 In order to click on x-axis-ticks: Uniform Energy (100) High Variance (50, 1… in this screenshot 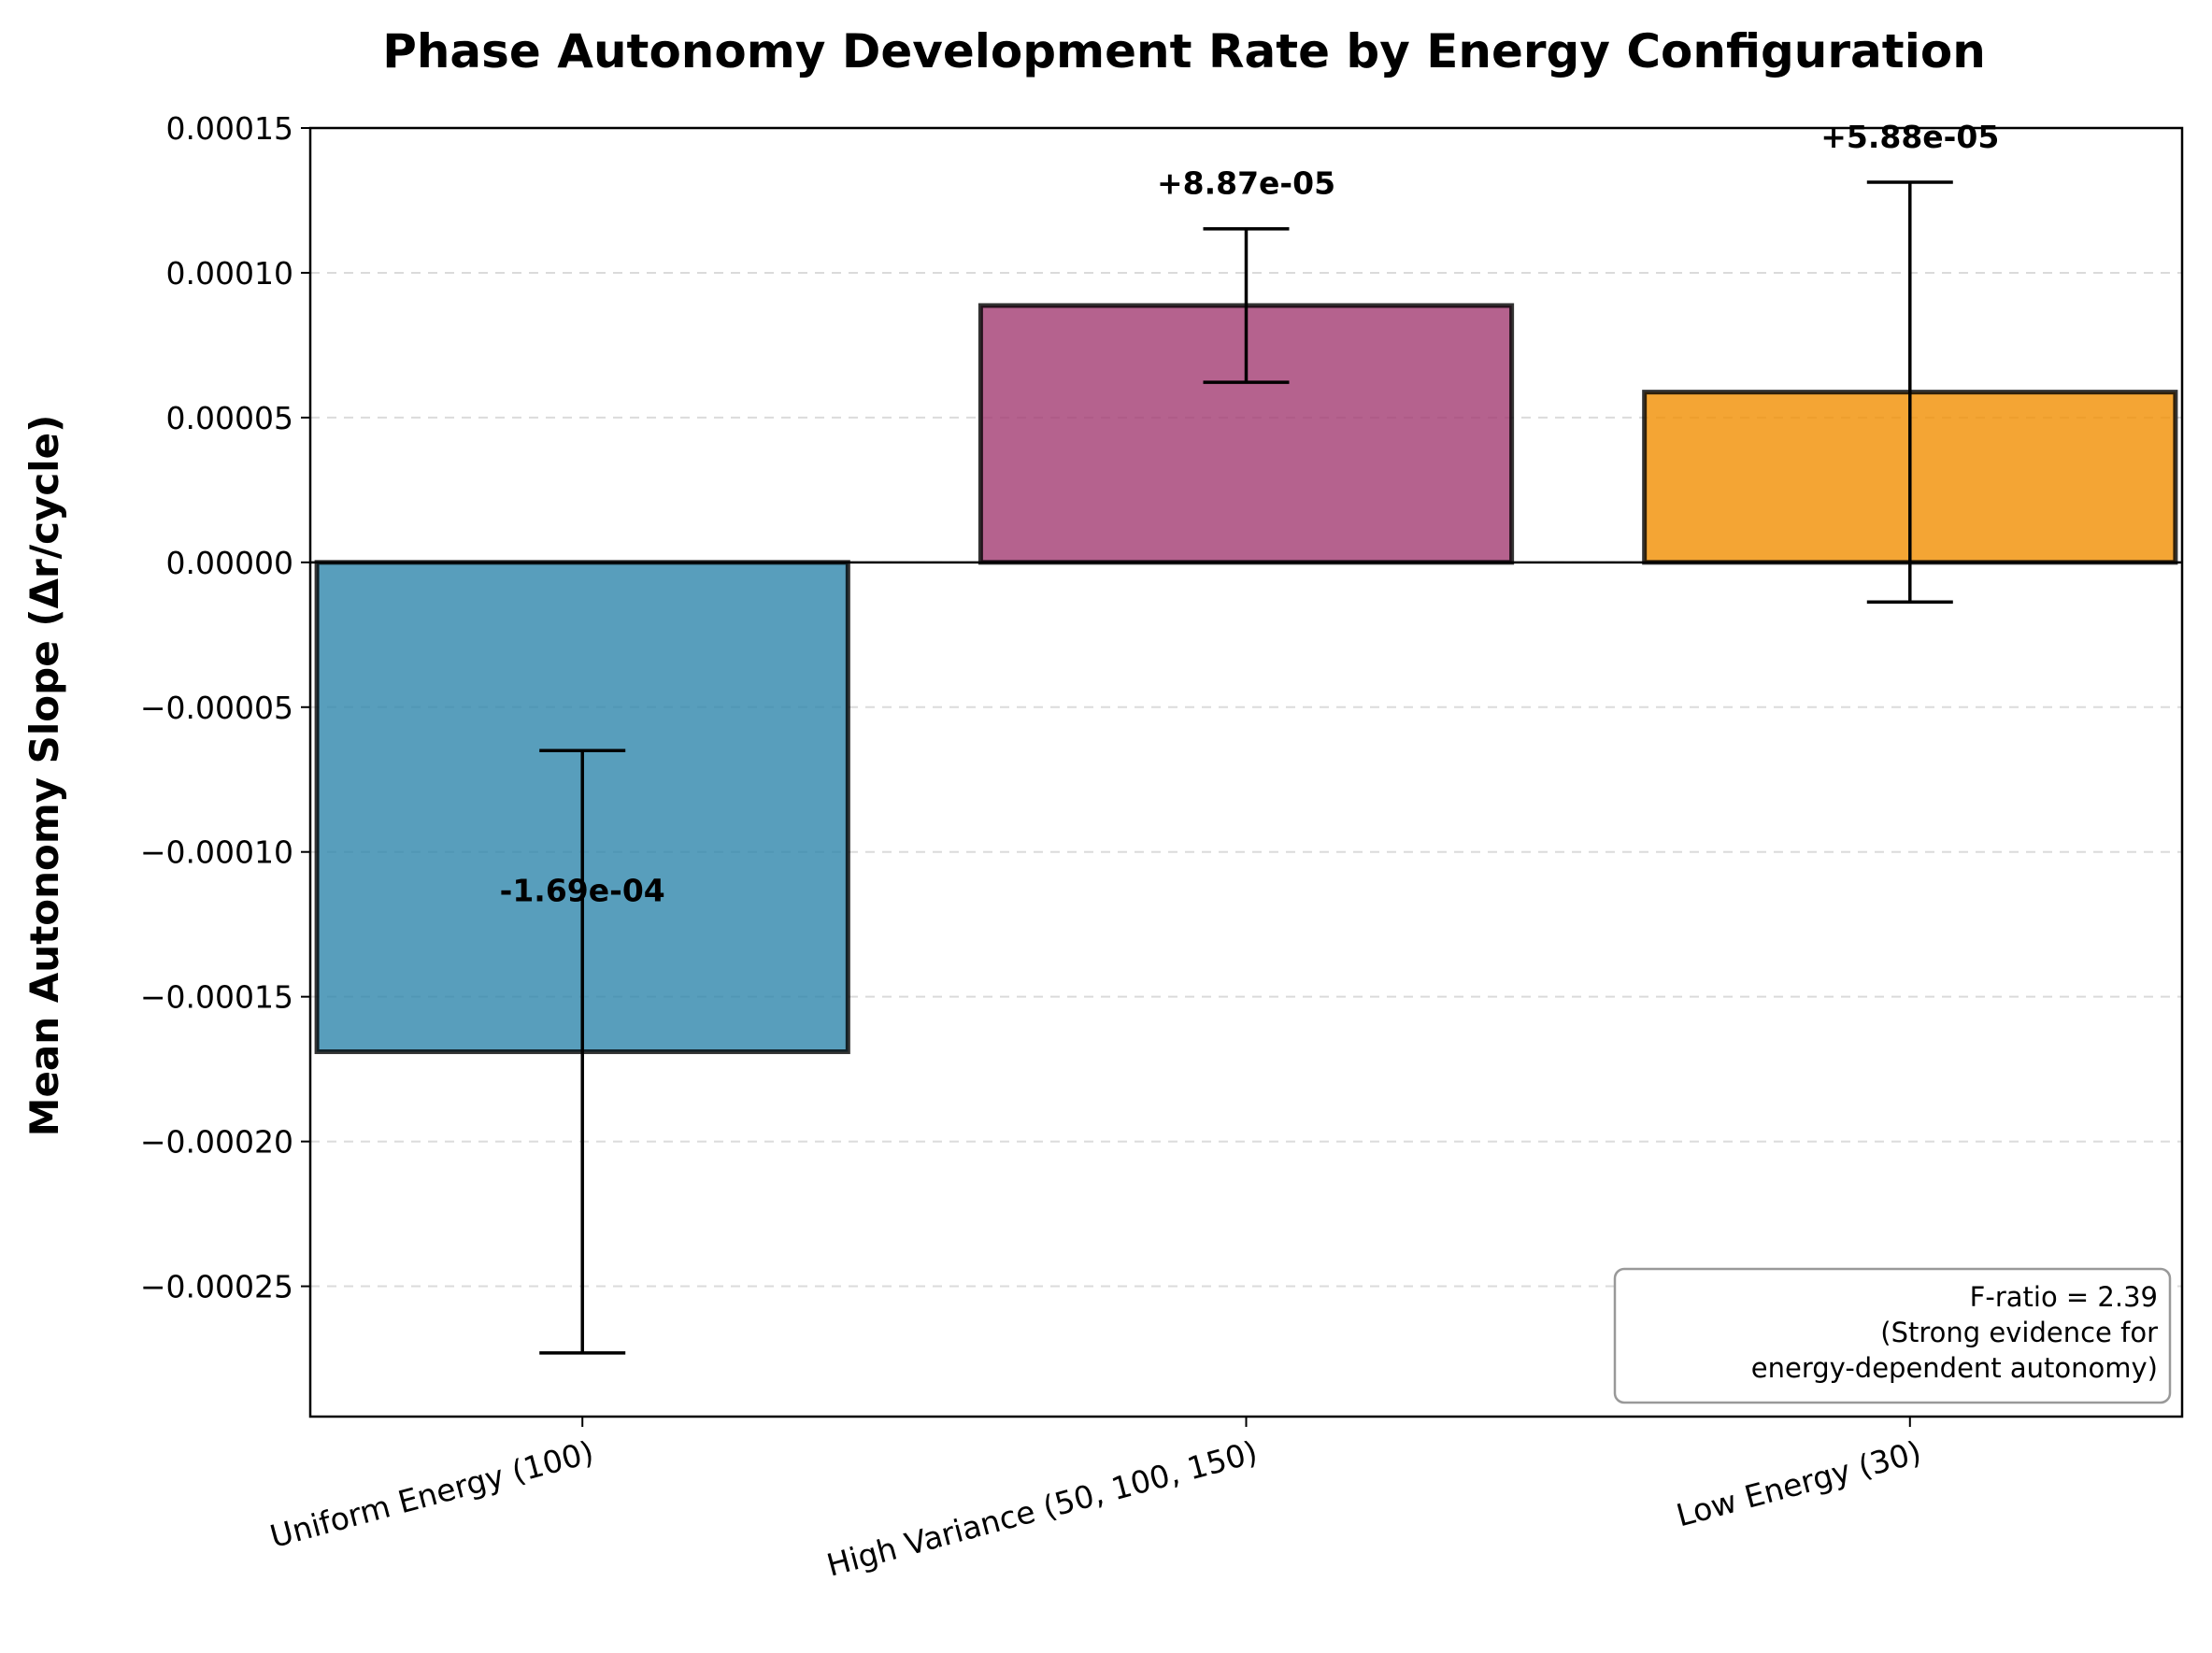, I will do `click(1095, 1500)`.